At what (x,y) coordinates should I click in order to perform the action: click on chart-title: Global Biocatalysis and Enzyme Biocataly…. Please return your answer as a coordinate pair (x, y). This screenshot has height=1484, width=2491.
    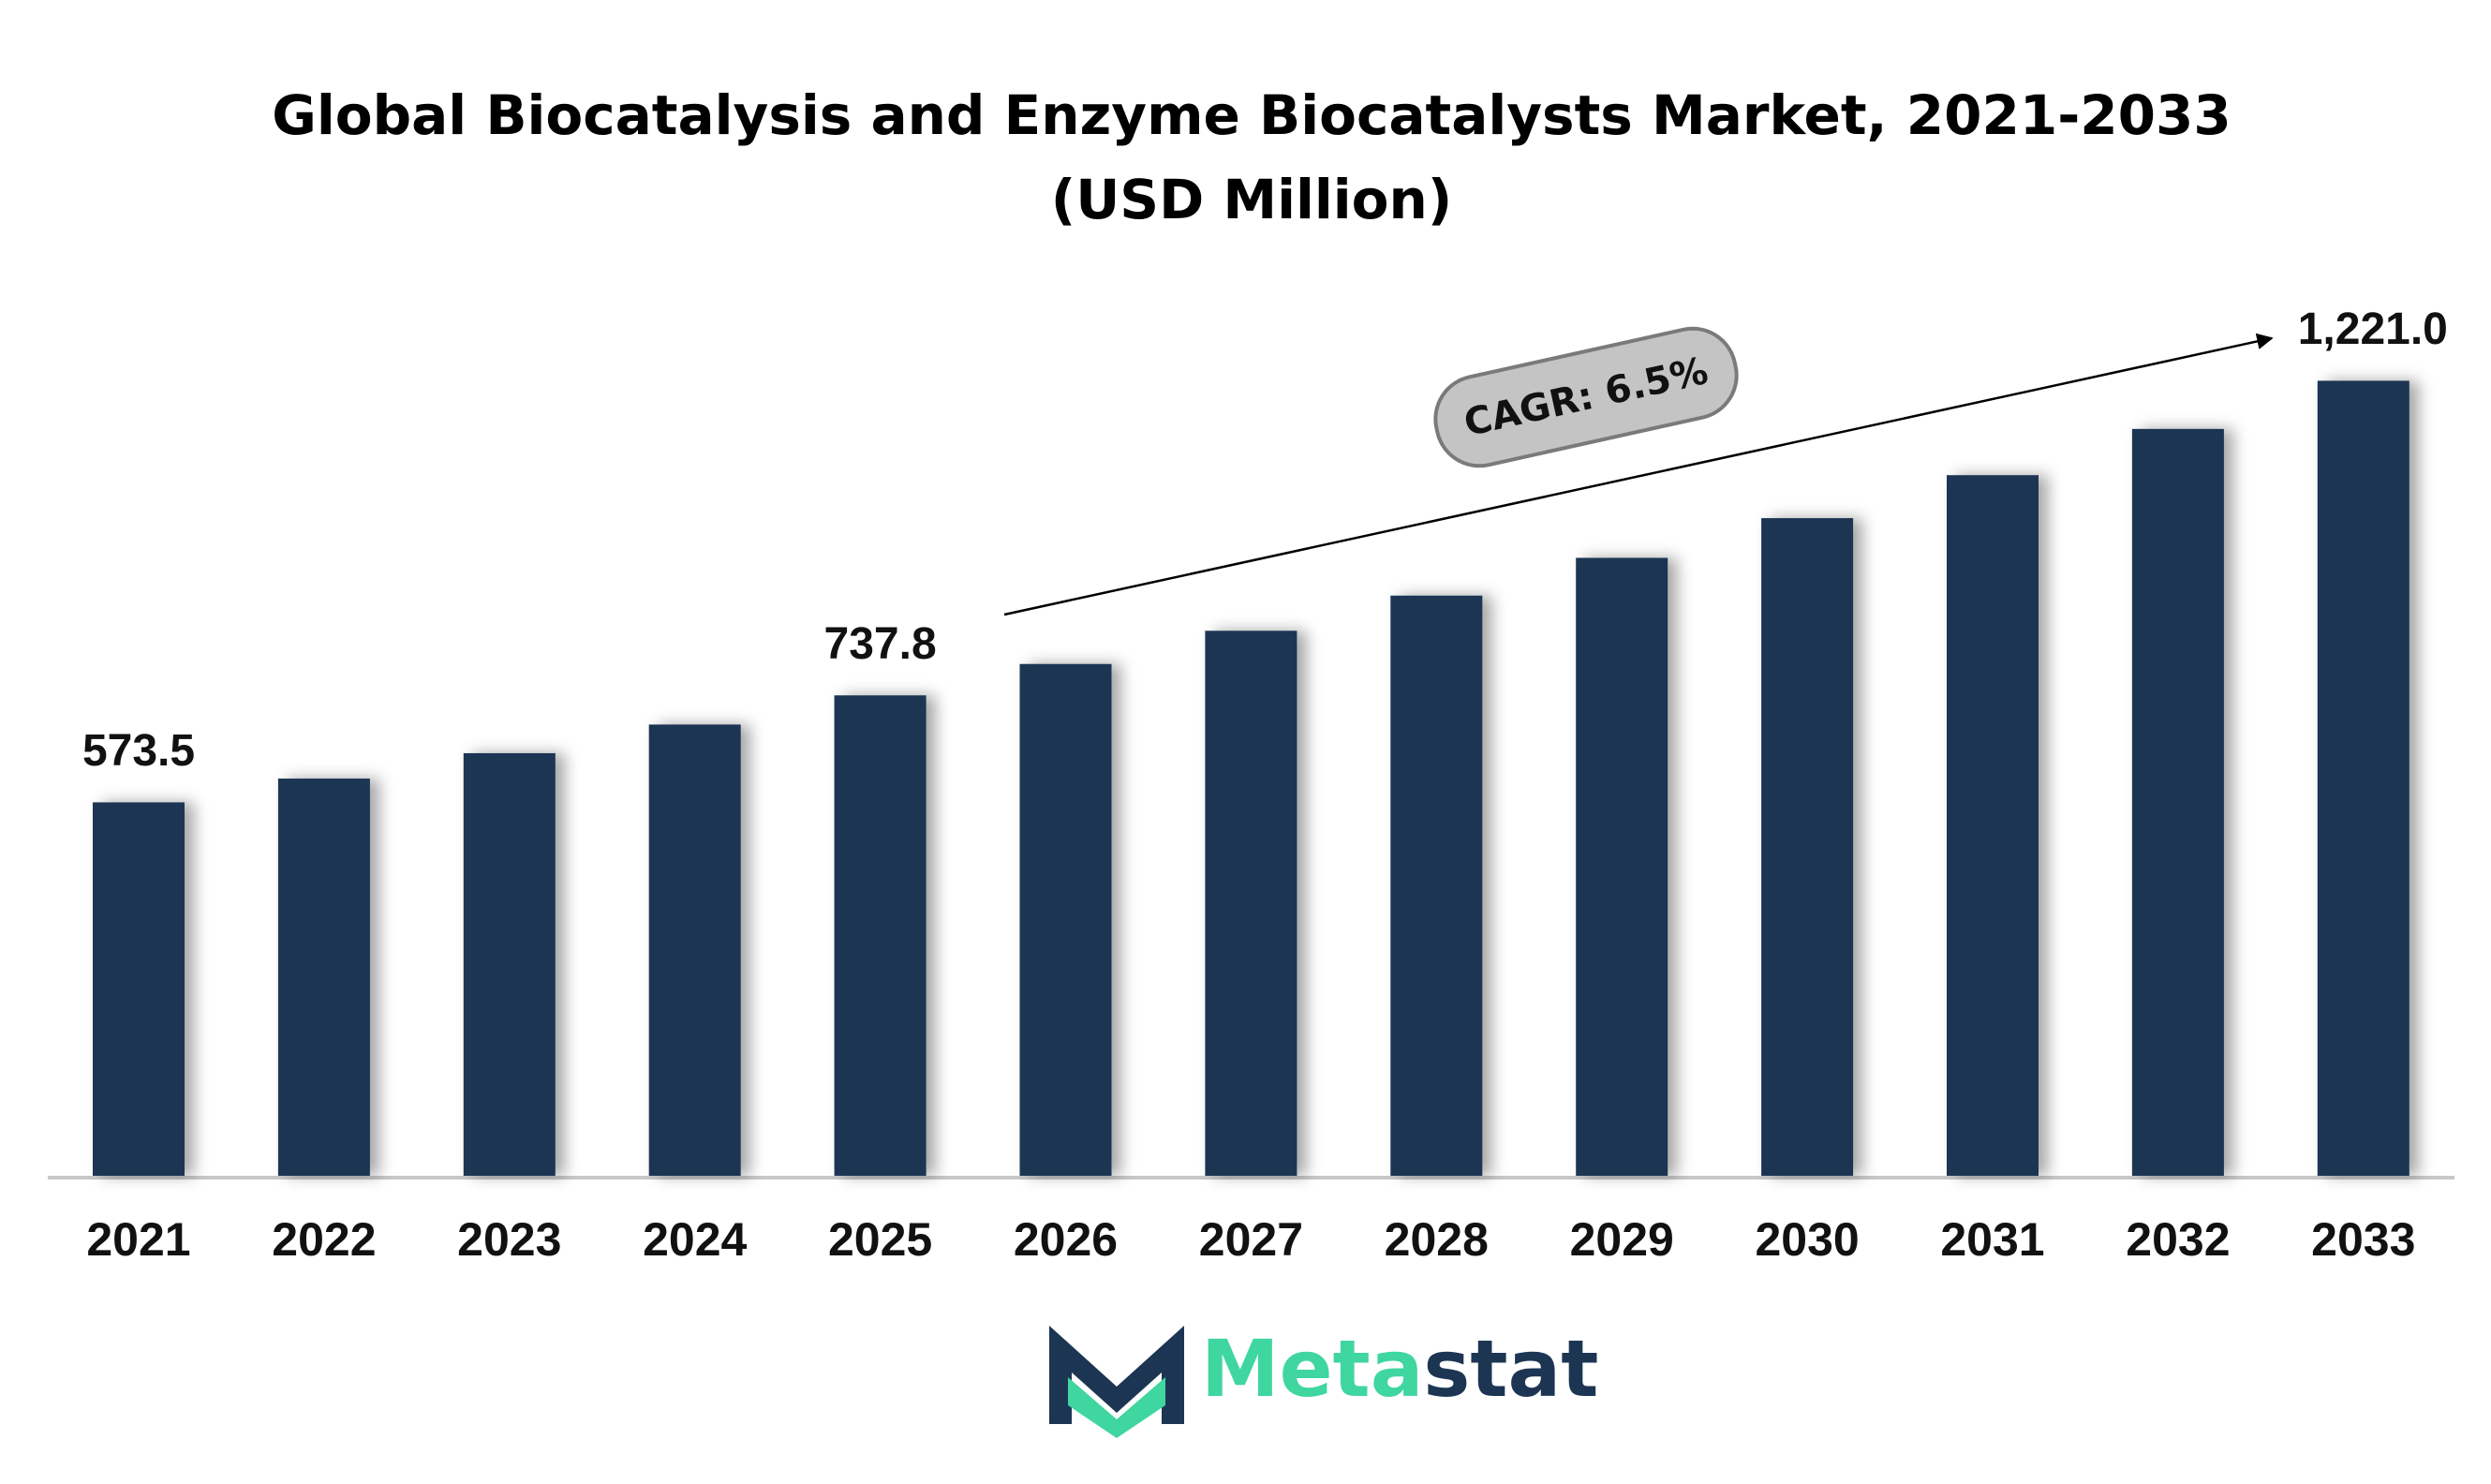
    Looking at the image, I should click on (1252, 115).